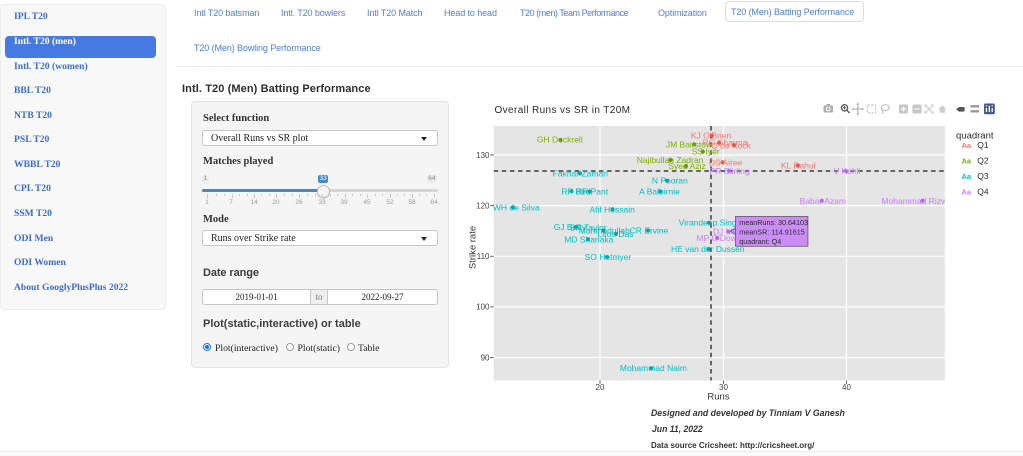 Image resolution: width=1023 pixels, height=456 pixels. Describe the element at coordinates (483, 205) in the screenshot. I see `svg-text: 120` at that location.